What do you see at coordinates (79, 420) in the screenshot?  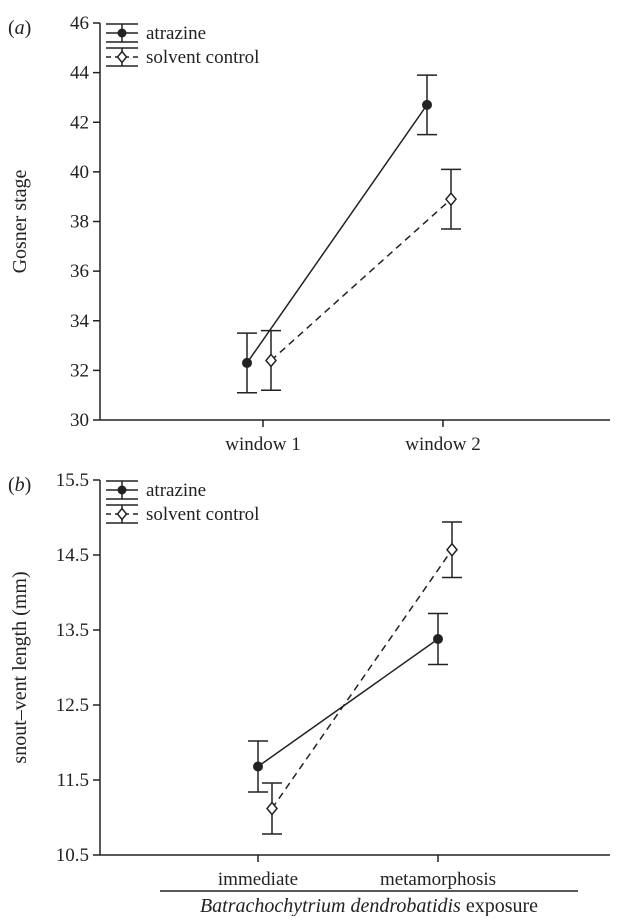 I see `y-tick-label: 30` at bounding box center [79, 420].